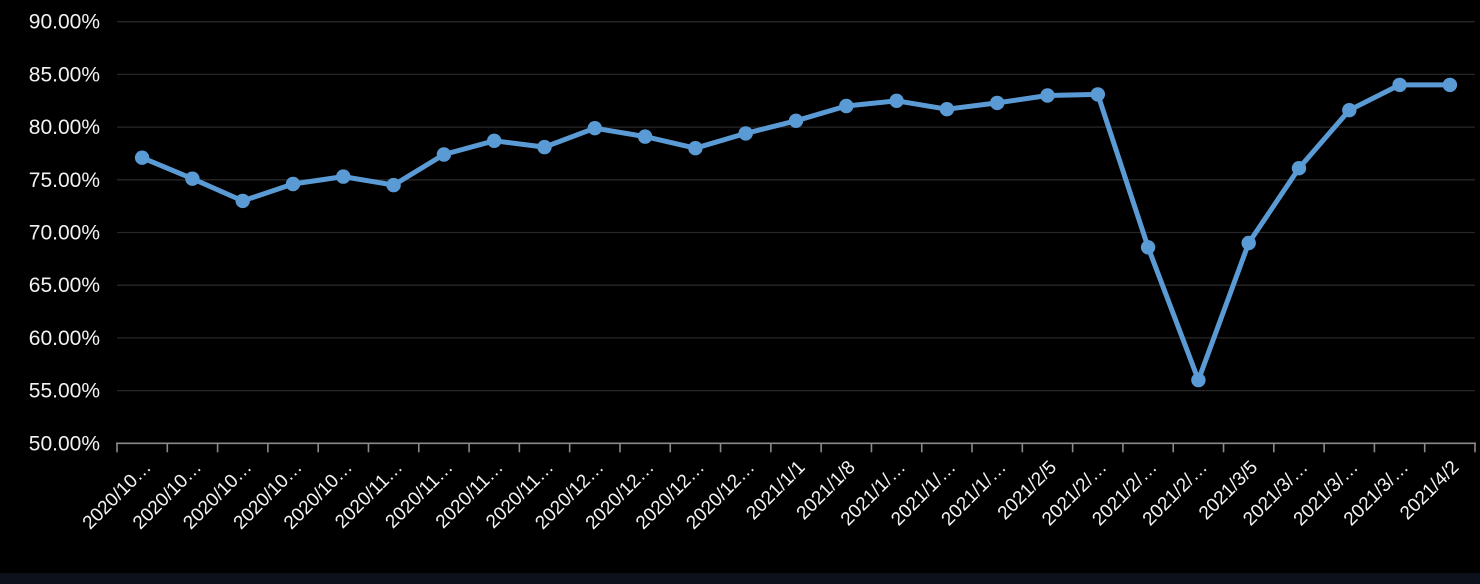  I want to click on y-axis-tick-label: 60.00%, so click(64, 338).